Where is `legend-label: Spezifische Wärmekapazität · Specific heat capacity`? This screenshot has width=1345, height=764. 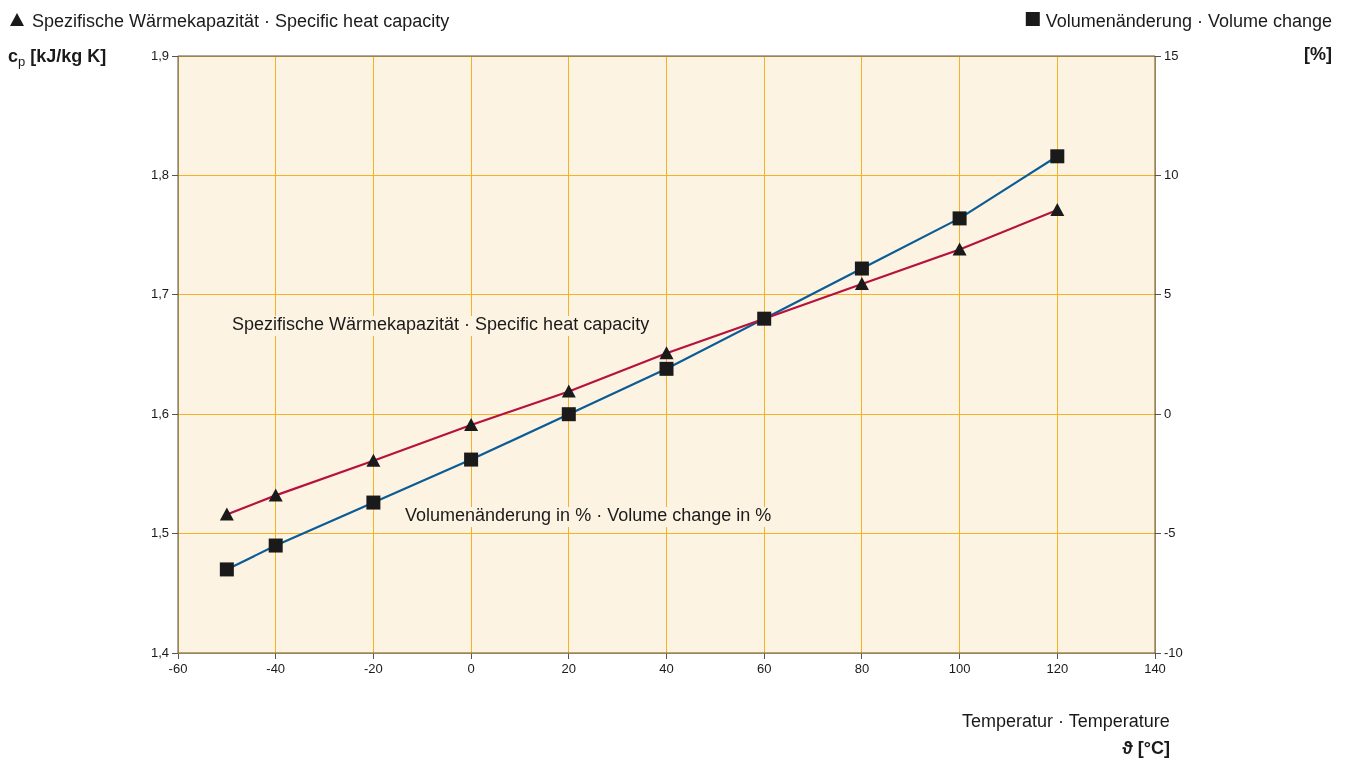 legend-label: Spezifische Wärmekapazität · Specific heat capacity is located at coordinates (241, 21).